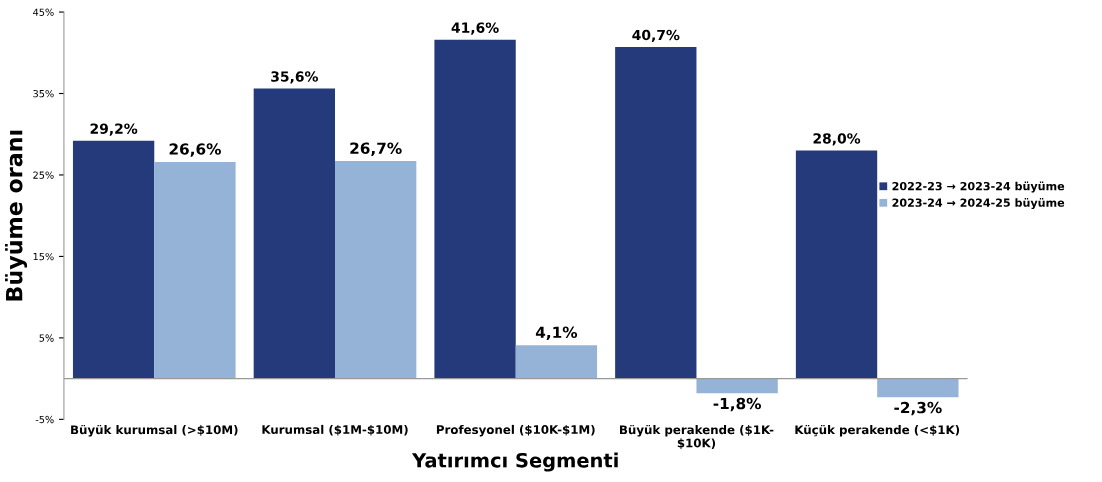 The width and height of the screenshot is (1102, 482). What do you see at coordinates (978, 204) in the screenshot?
I see `legend-label: 2023-24 → 2024-25 büyüme` at bounding box center [978, 204].